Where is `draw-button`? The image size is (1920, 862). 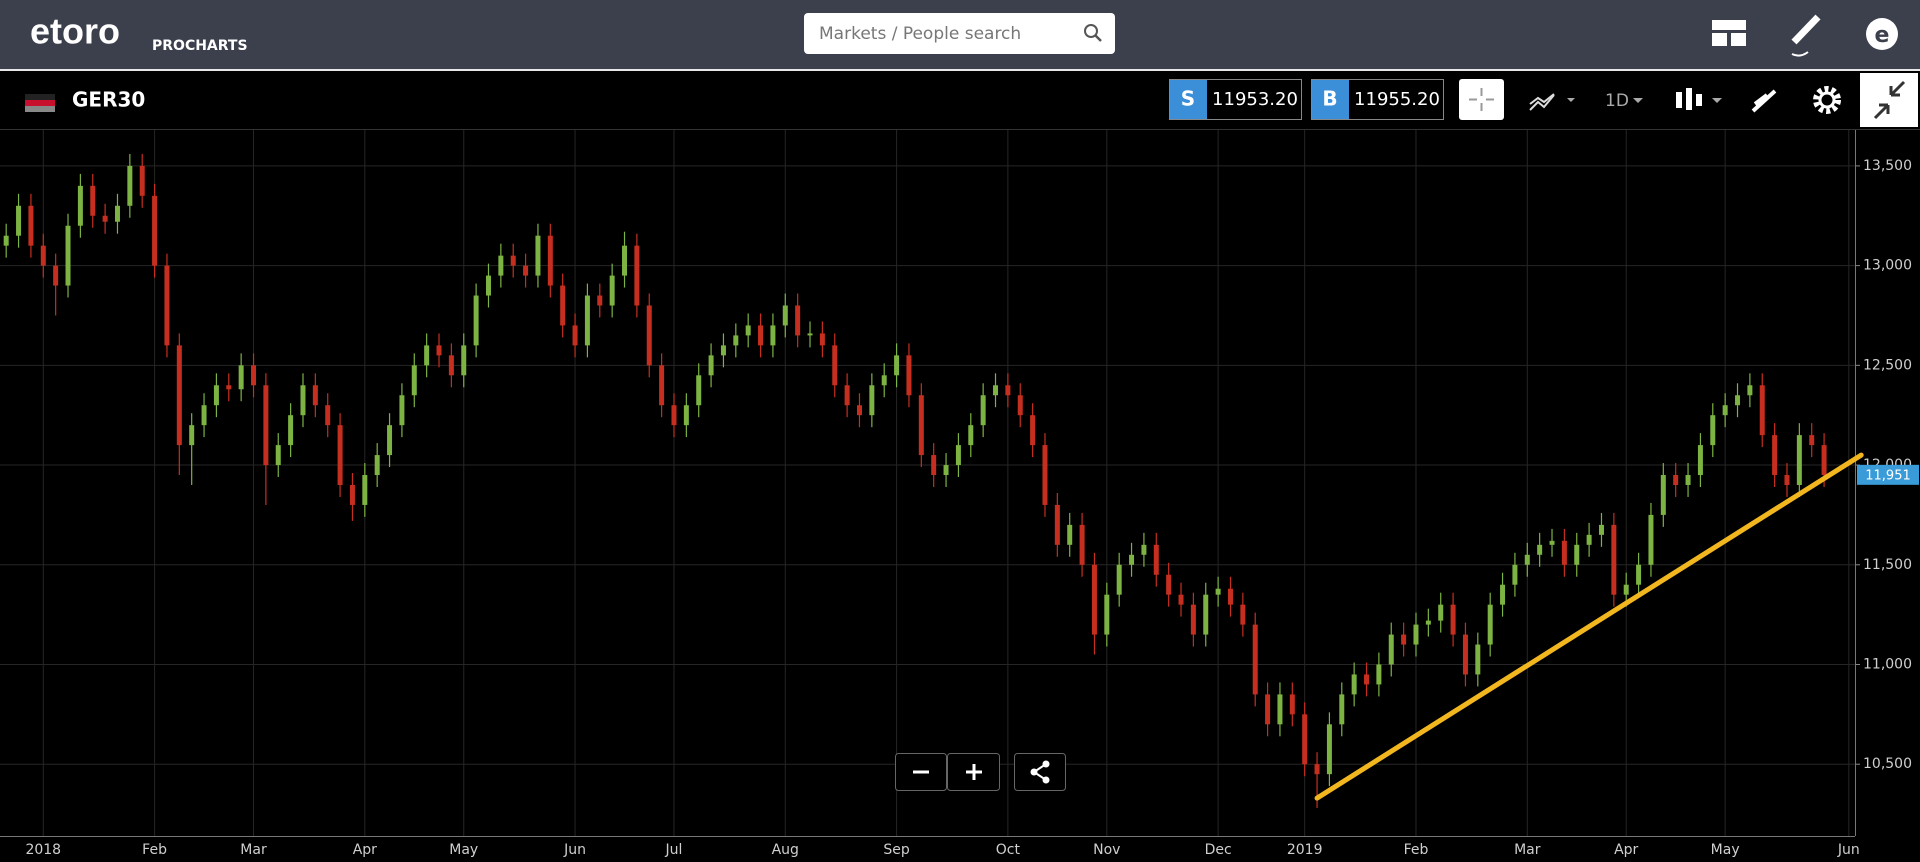 draw-button is located at coordinates (1764, 101).